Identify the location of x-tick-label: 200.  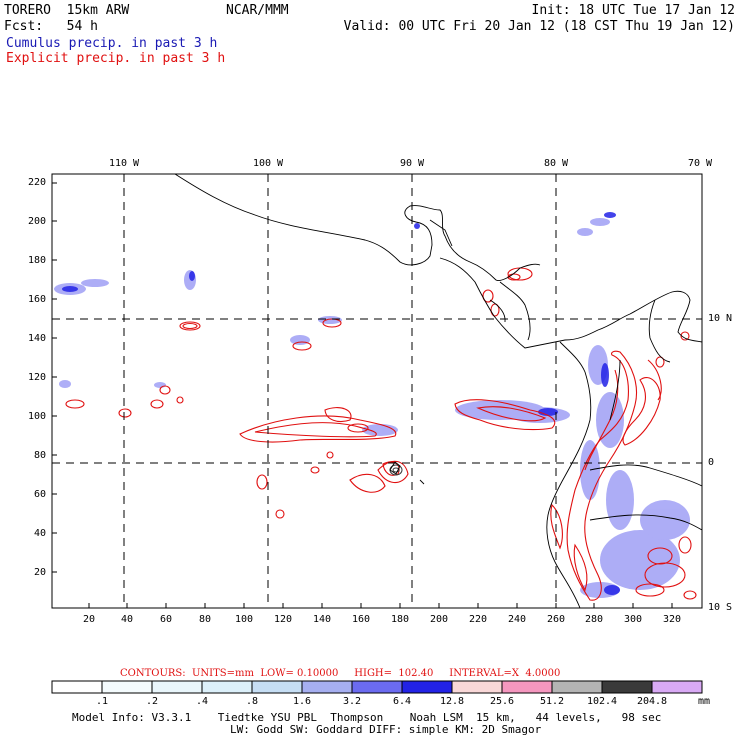
(439, 619).